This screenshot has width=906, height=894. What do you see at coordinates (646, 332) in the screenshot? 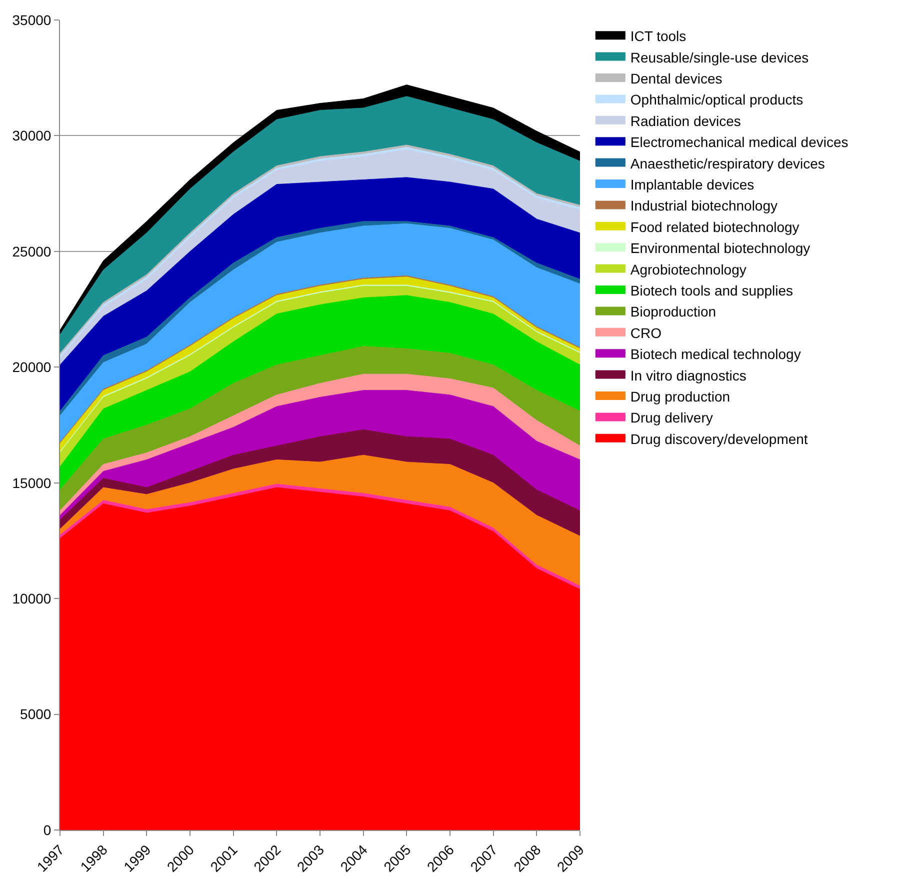
I see `legend-label: CRO` at bounding box center [646, 332].